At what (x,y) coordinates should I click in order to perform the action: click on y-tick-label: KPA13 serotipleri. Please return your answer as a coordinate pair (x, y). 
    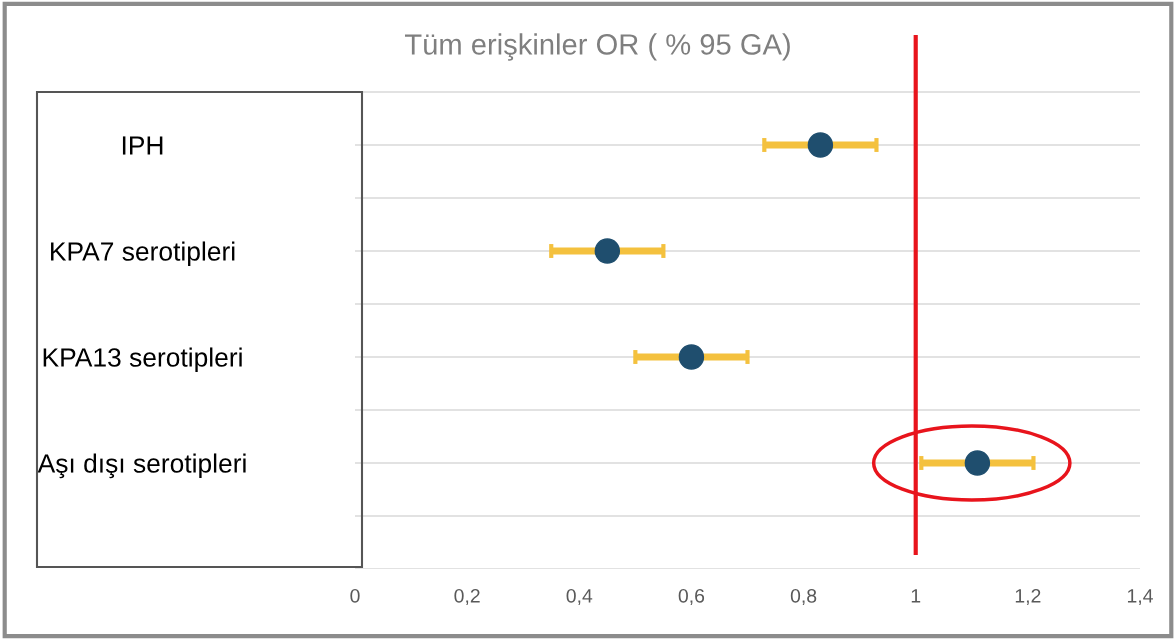
    Looking at the image, I should click on (142, 360).